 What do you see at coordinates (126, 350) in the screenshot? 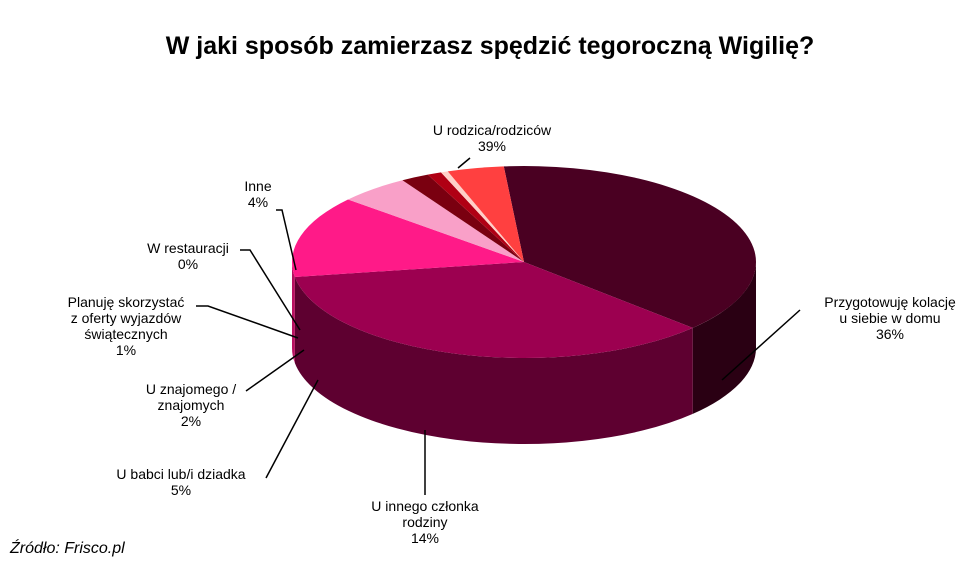
I see `slice-label-value: 1%` at bounding box center [126, 350].